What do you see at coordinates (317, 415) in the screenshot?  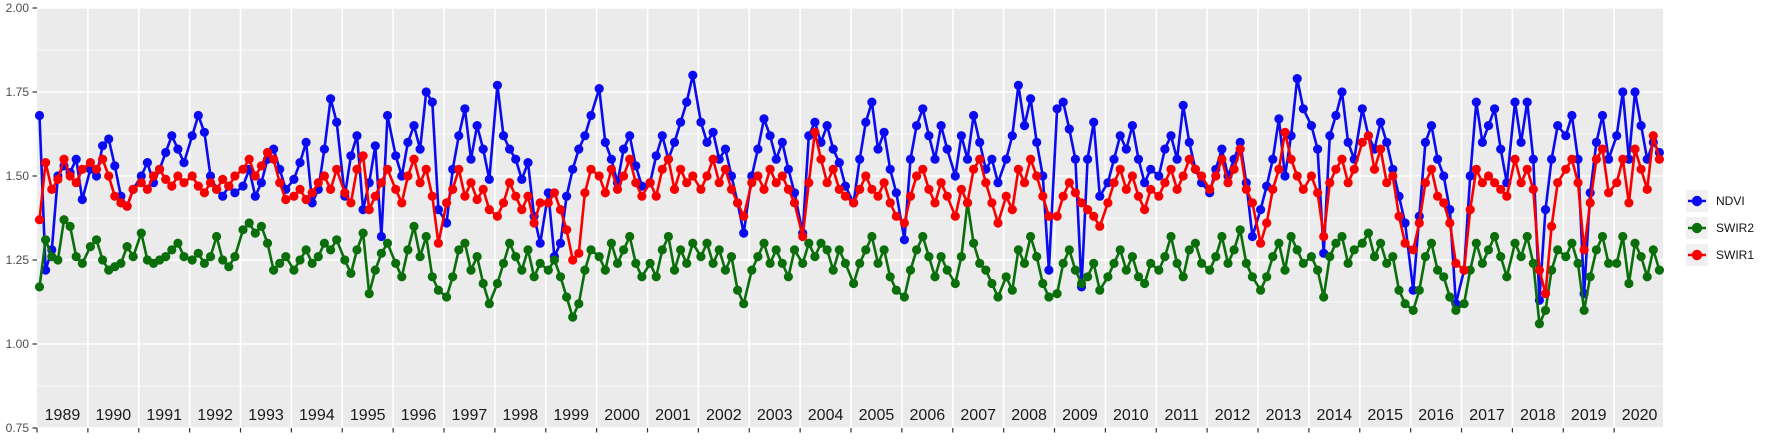 I see `year-label: 1994` at bounding box center [317, 415].